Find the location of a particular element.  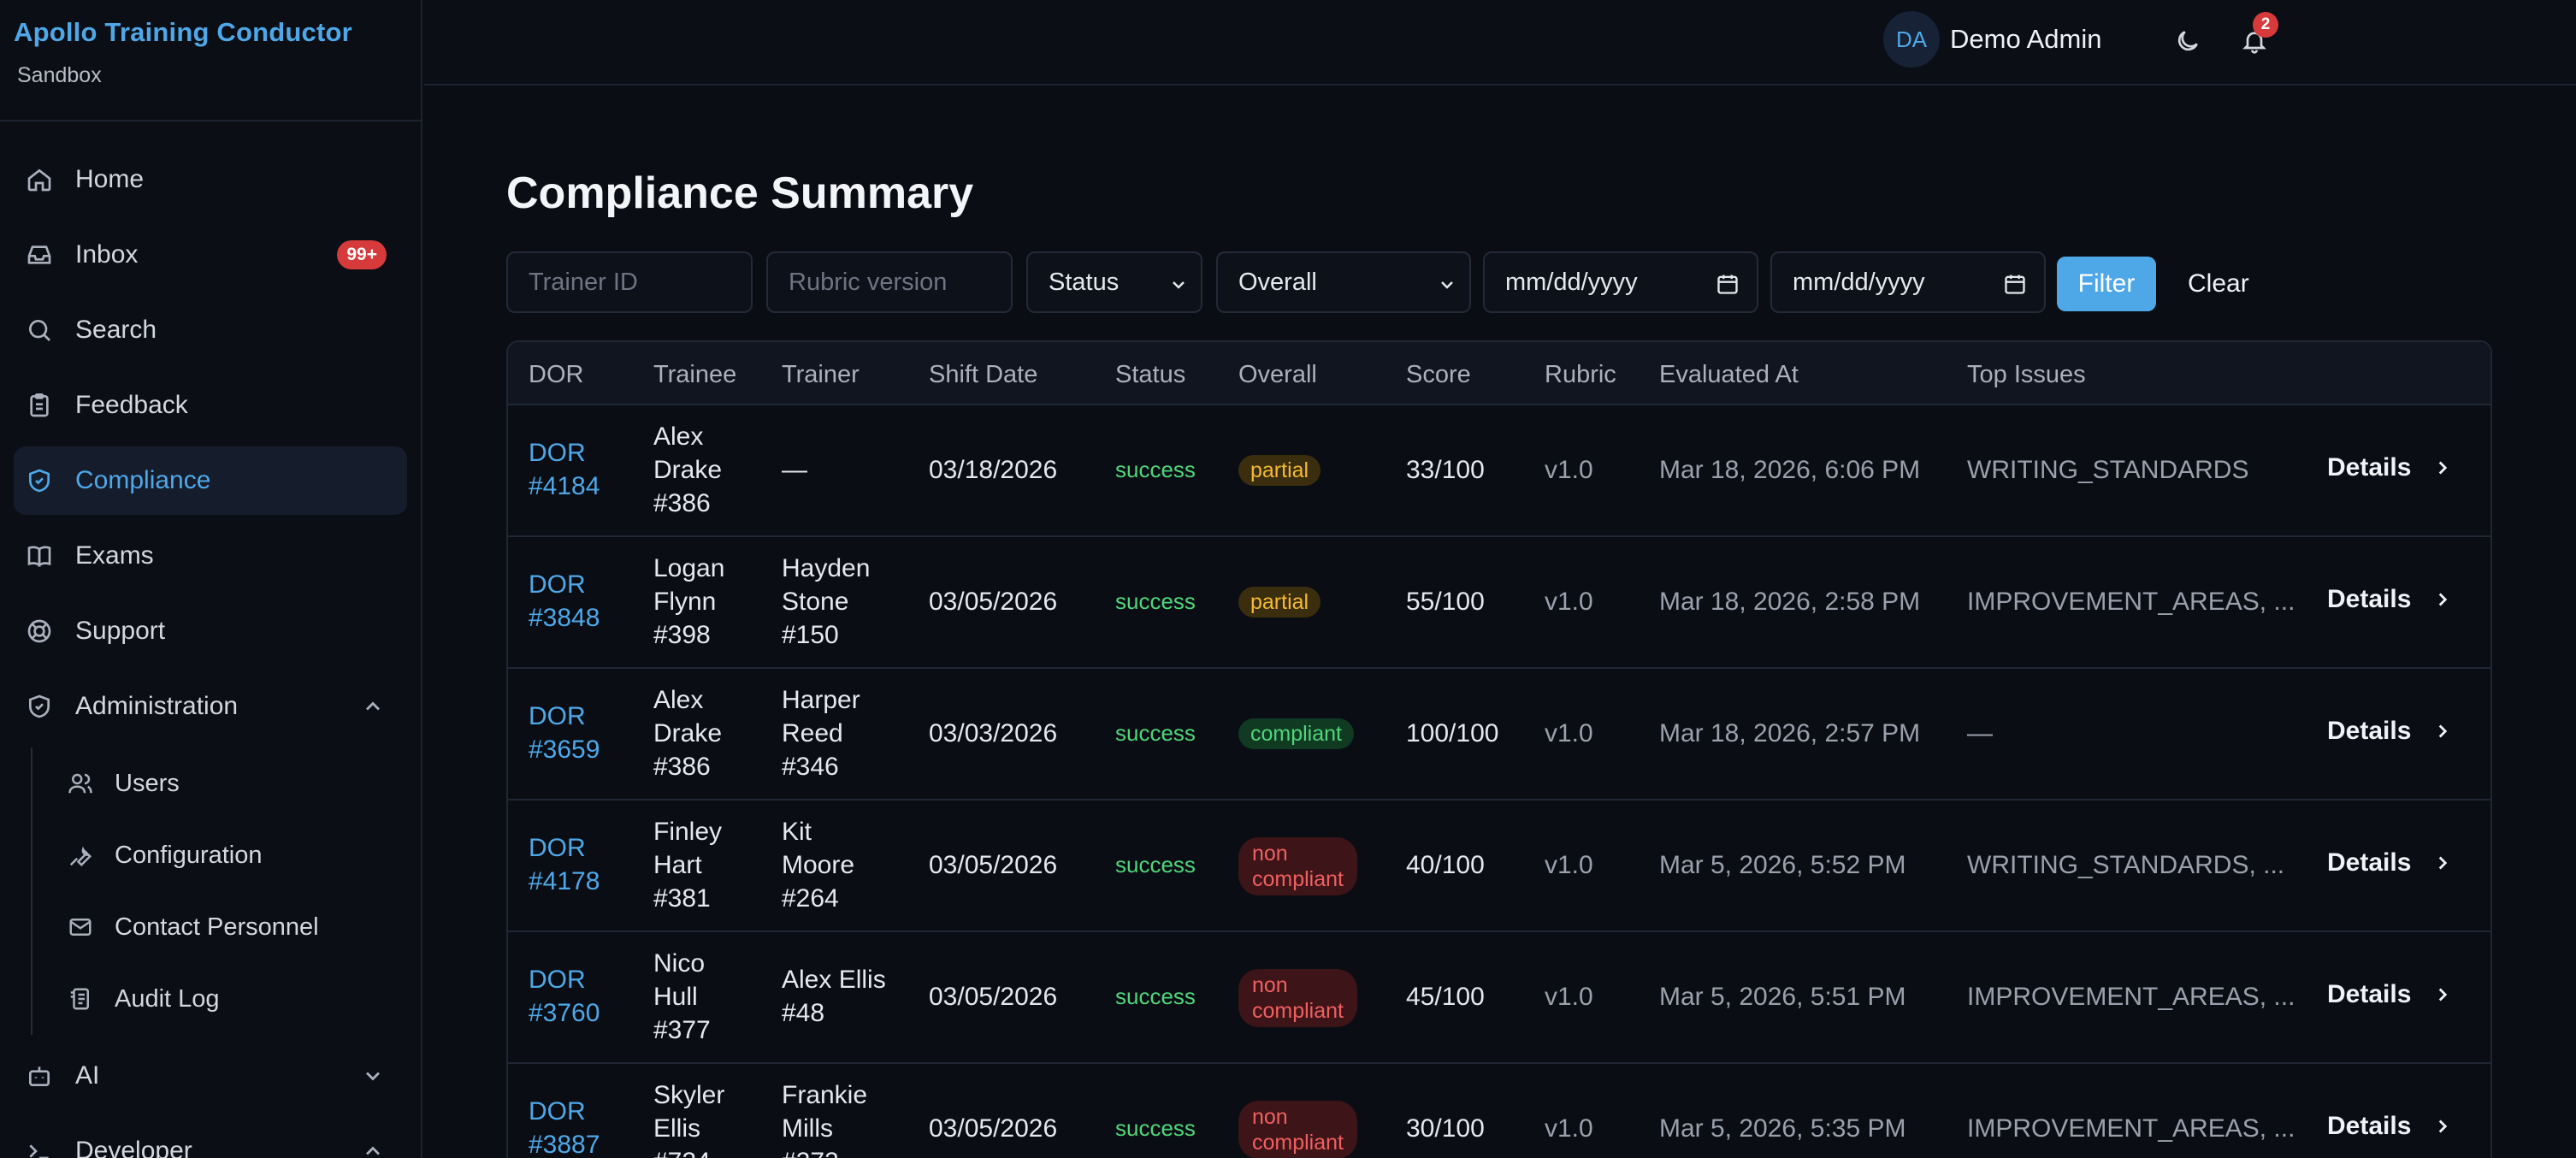

shield-icon is located at coordinates (39, 706).